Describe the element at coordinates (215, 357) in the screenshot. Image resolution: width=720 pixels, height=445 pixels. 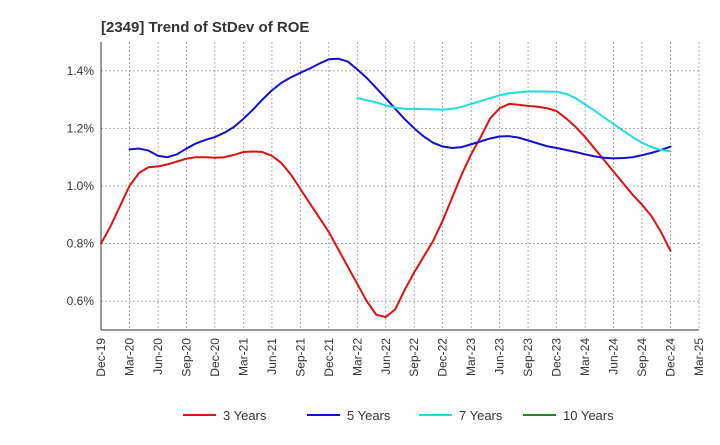
I see `x-tick-label: Dec-20` at that location.